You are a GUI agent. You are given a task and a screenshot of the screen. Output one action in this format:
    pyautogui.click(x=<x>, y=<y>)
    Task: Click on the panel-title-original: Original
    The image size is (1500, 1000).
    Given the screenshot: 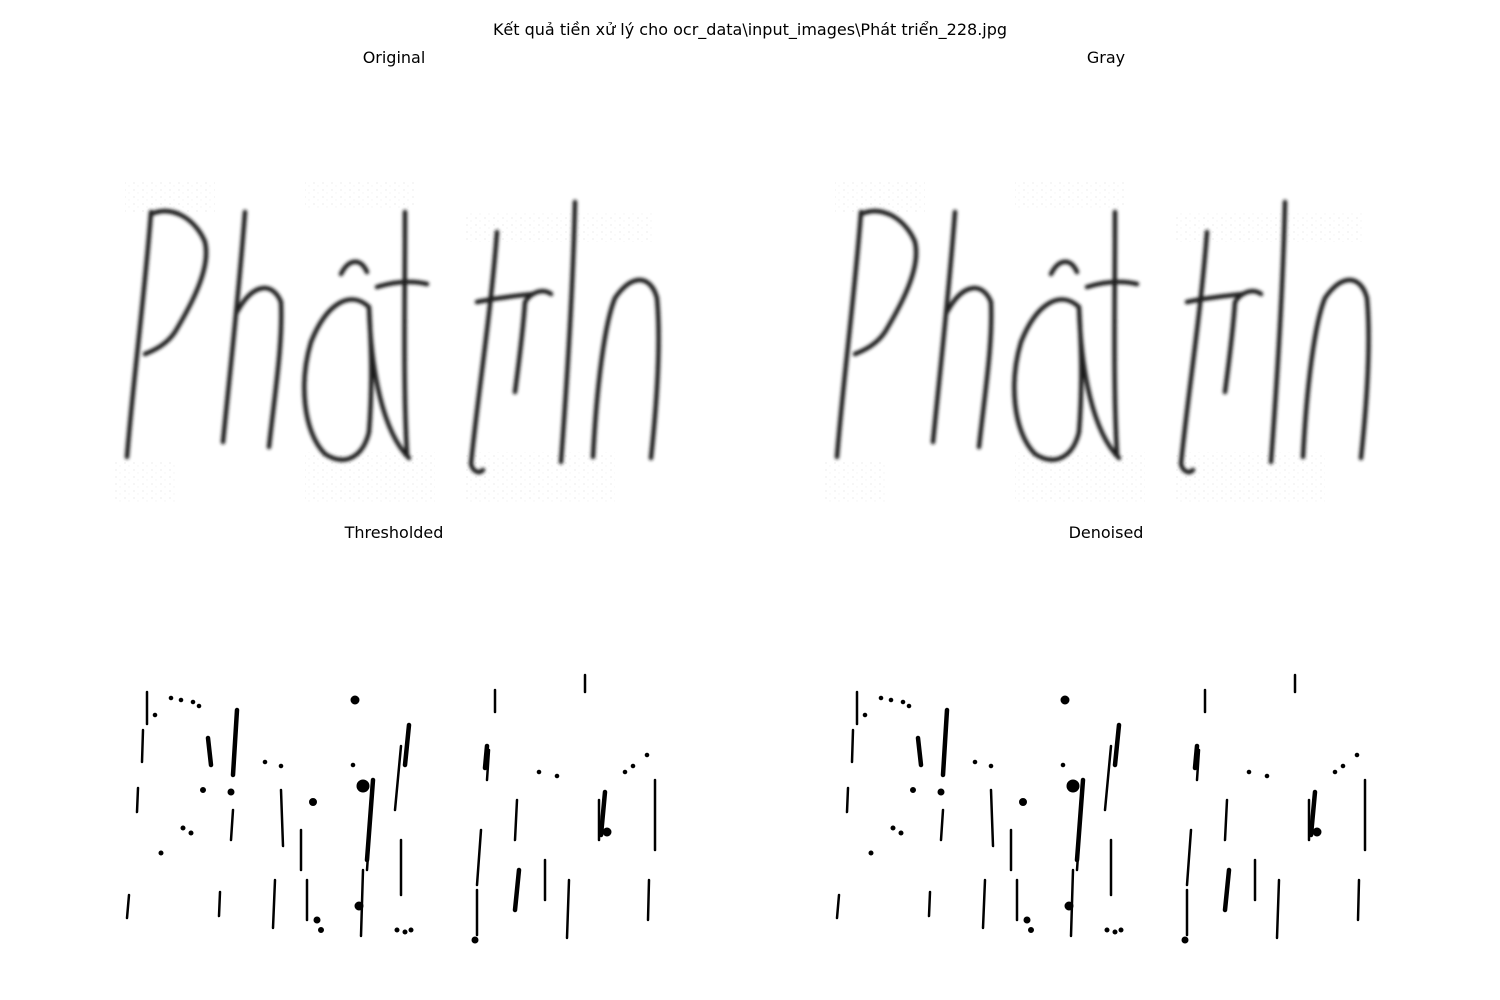 What is the action you would take?
    pyautogui.click(x=394, y=57)
    